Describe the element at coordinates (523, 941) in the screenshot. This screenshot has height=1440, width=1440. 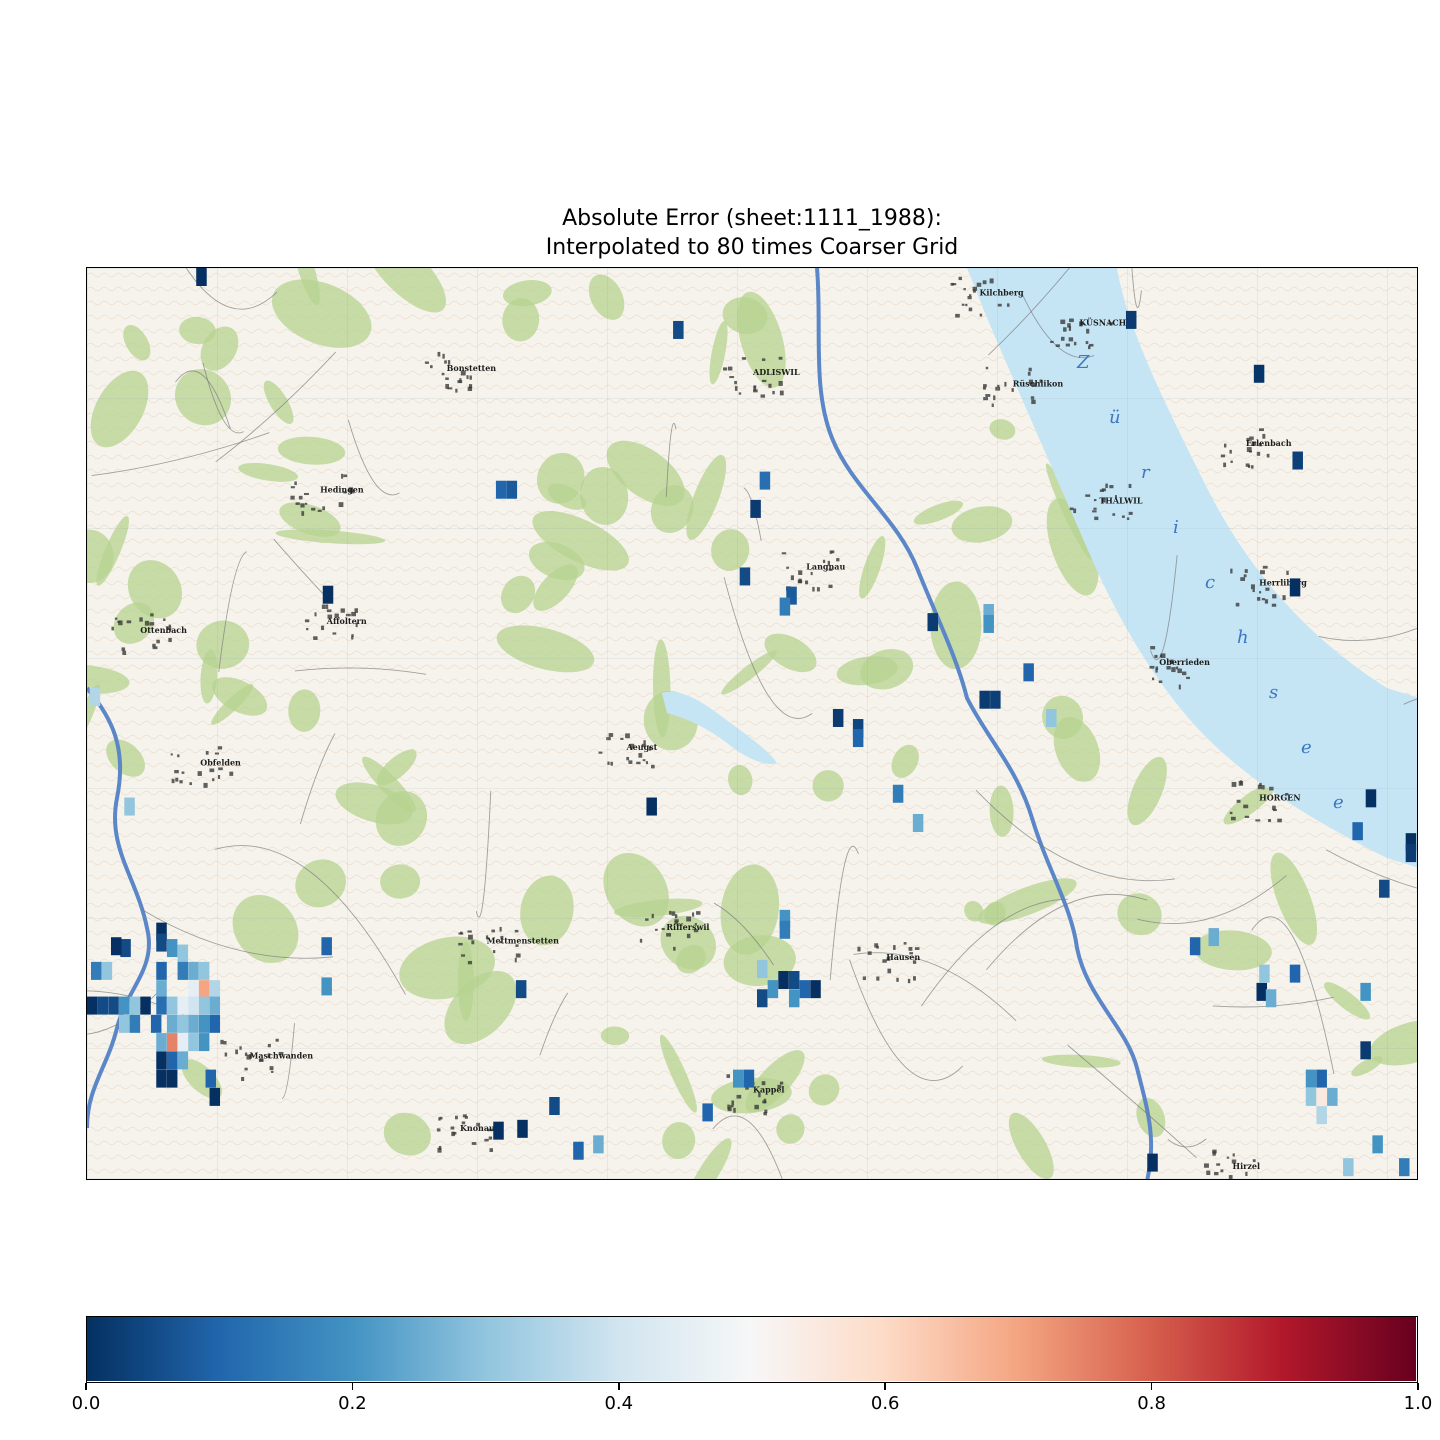
I see `place-label: Mettmenstetten` at that location.